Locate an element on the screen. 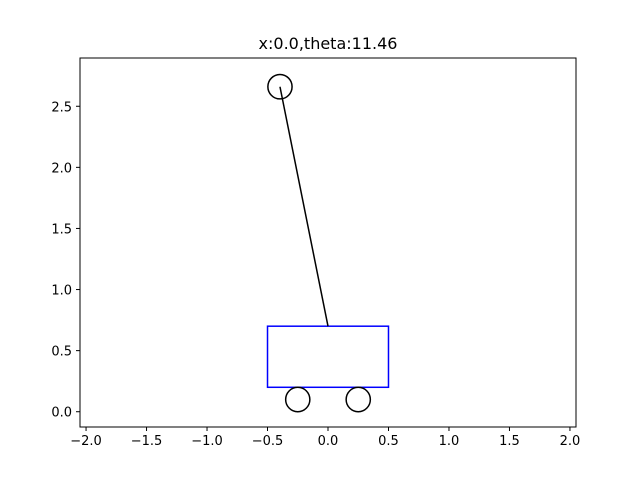  pole is located at coordinates (304, 206).